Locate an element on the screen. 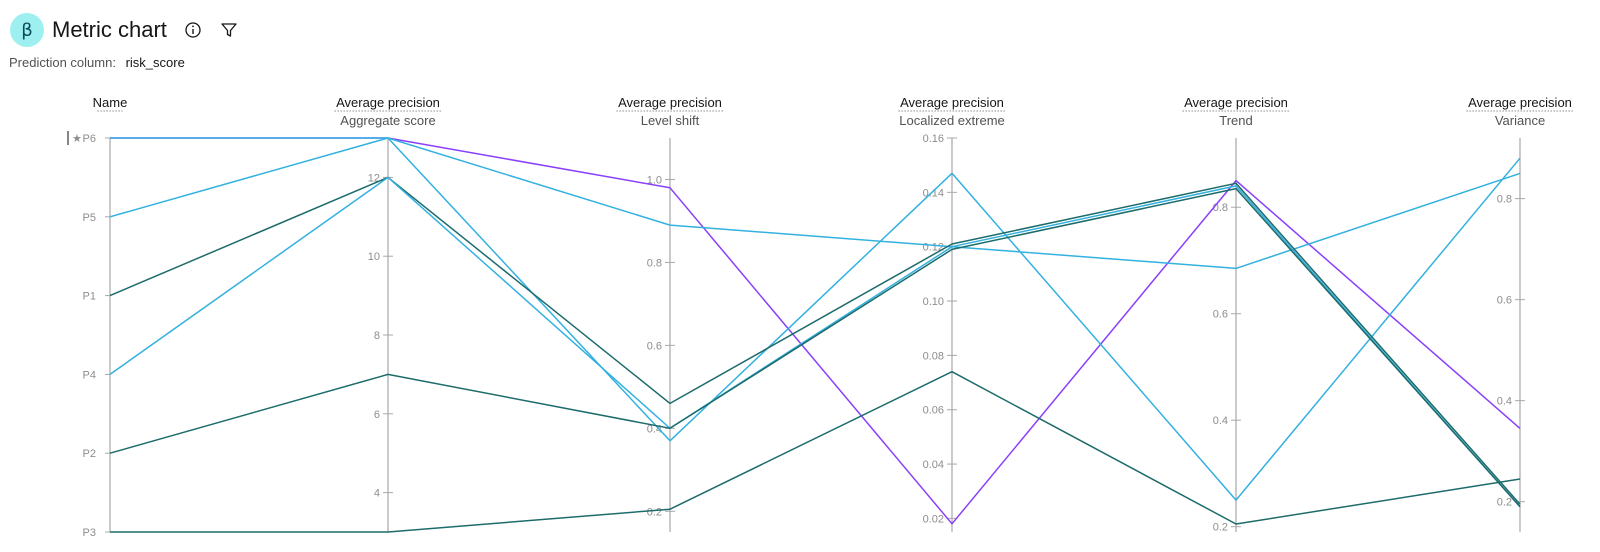 Image resolution: width=1600 pixels, height=552 pixels. tick-label: 8 is located at coordinates (377, 336).